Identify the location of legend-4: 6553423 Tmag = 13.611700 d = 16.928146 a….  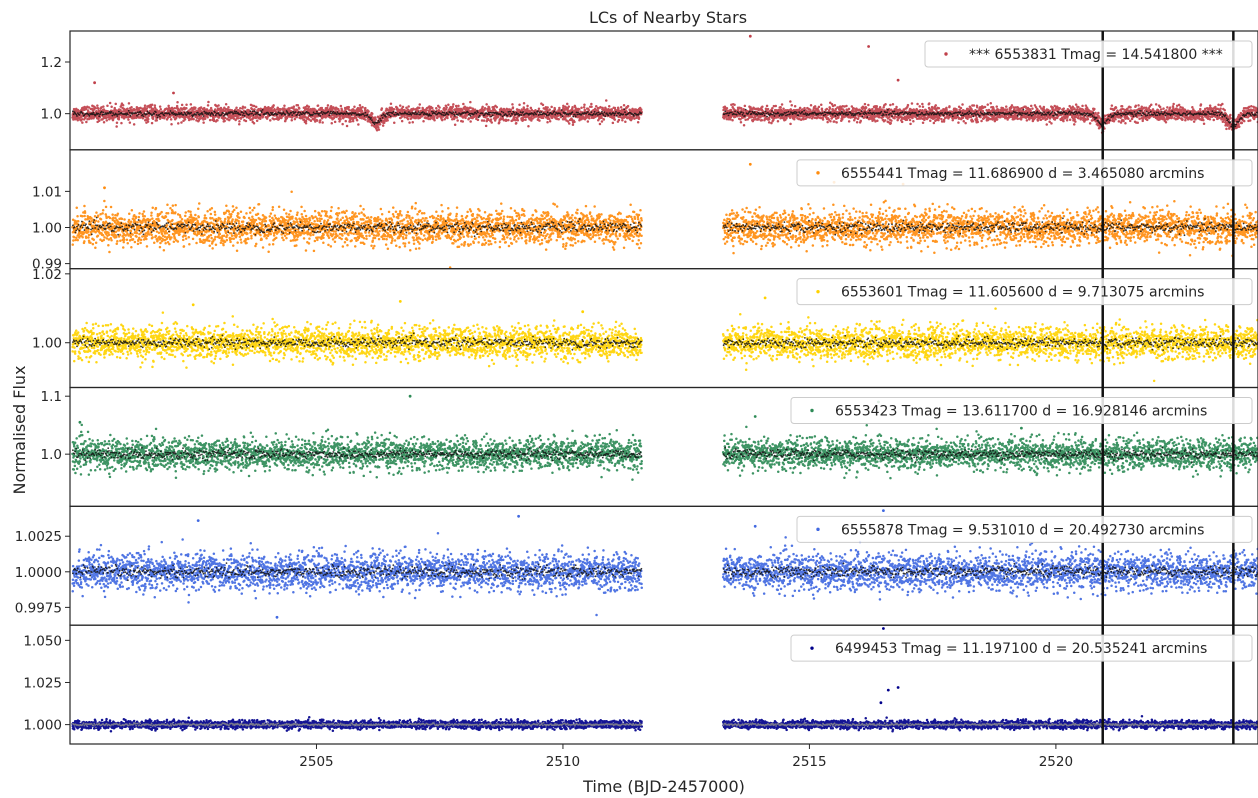
(1021, 411).